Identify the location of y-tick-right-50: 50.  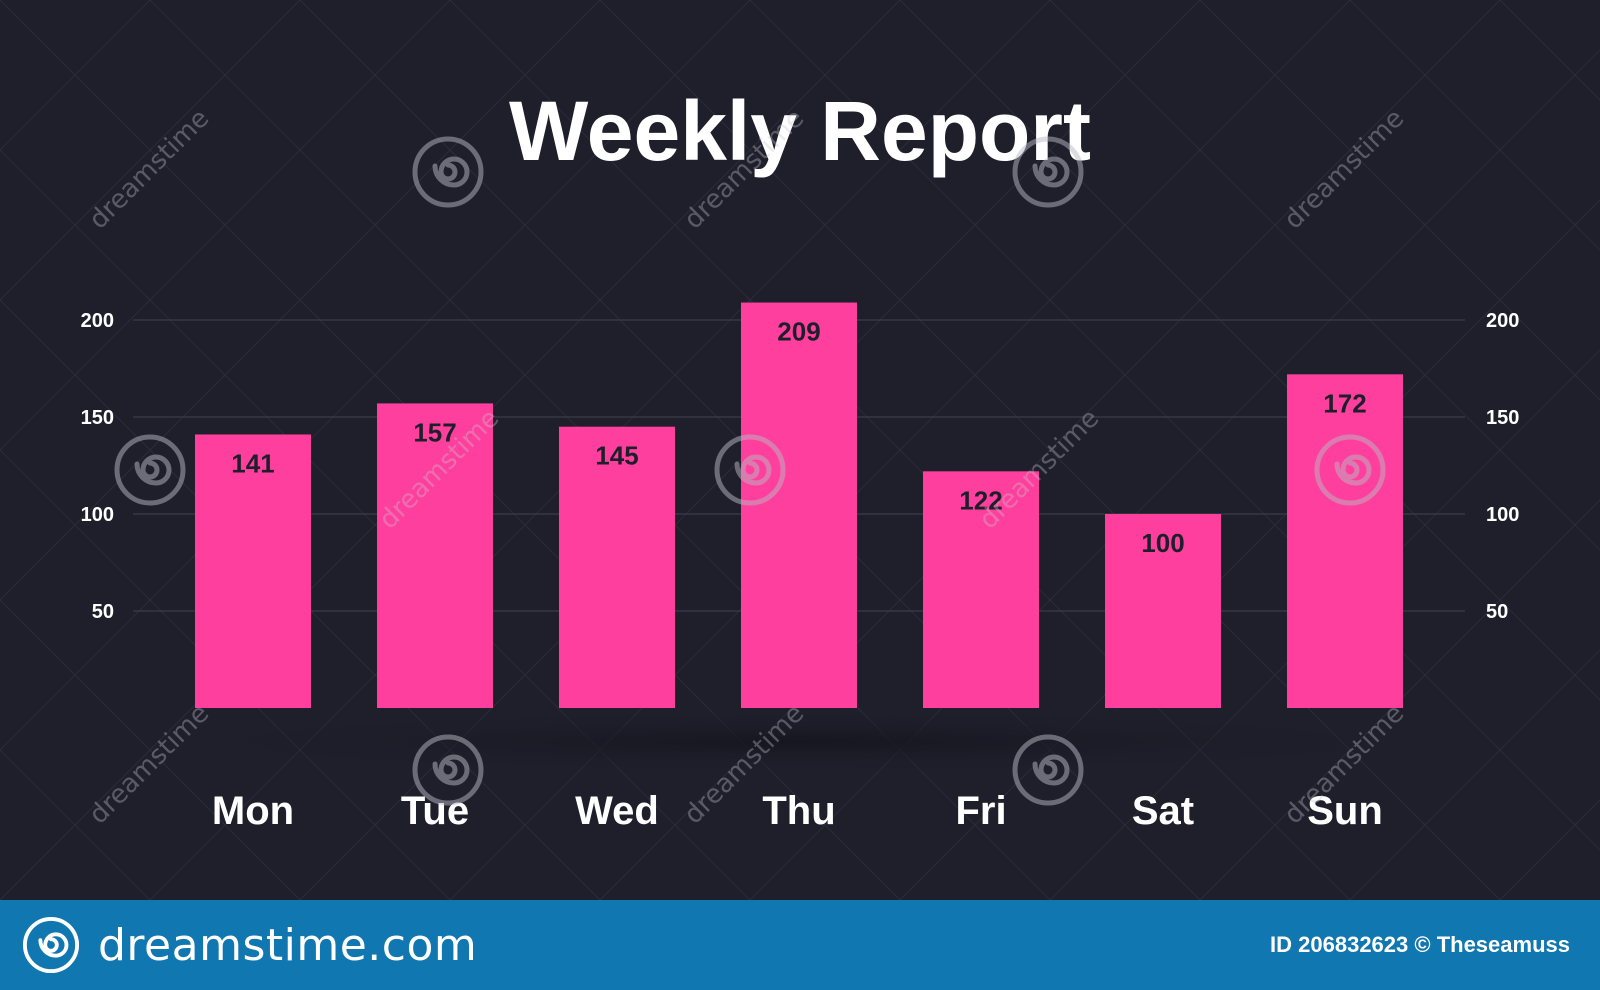
(1497, 612).